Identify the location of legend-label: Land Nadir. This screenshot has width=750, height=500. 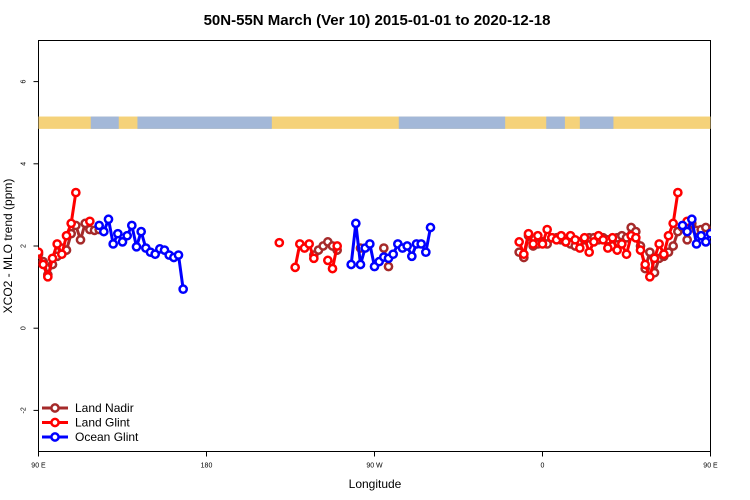
(104, 408).